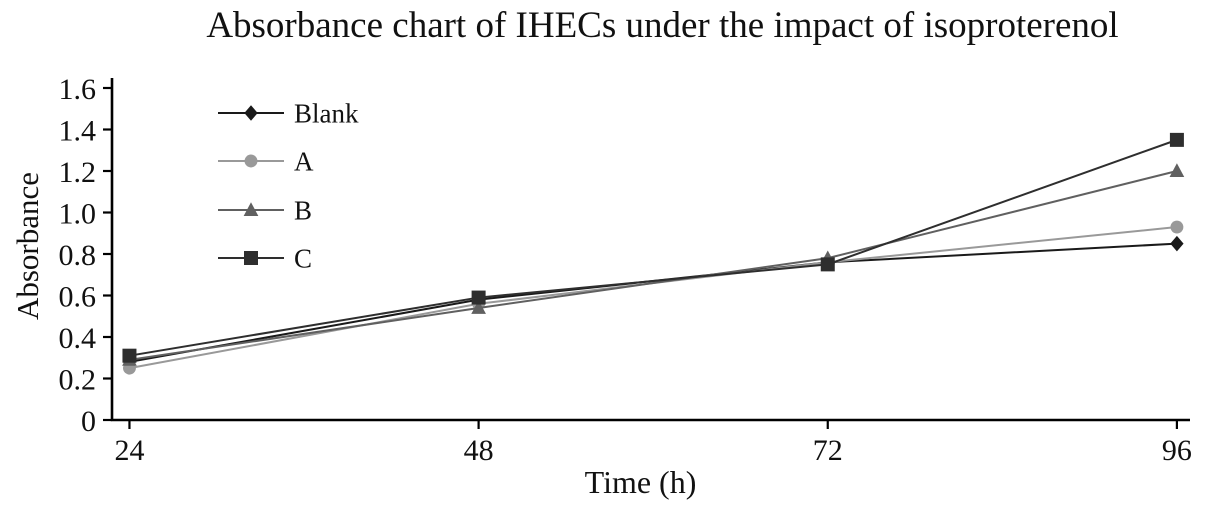 The height and width of the screenshot is (519, 1205). I want to click on legend-a-label: A, so click(304, 162).